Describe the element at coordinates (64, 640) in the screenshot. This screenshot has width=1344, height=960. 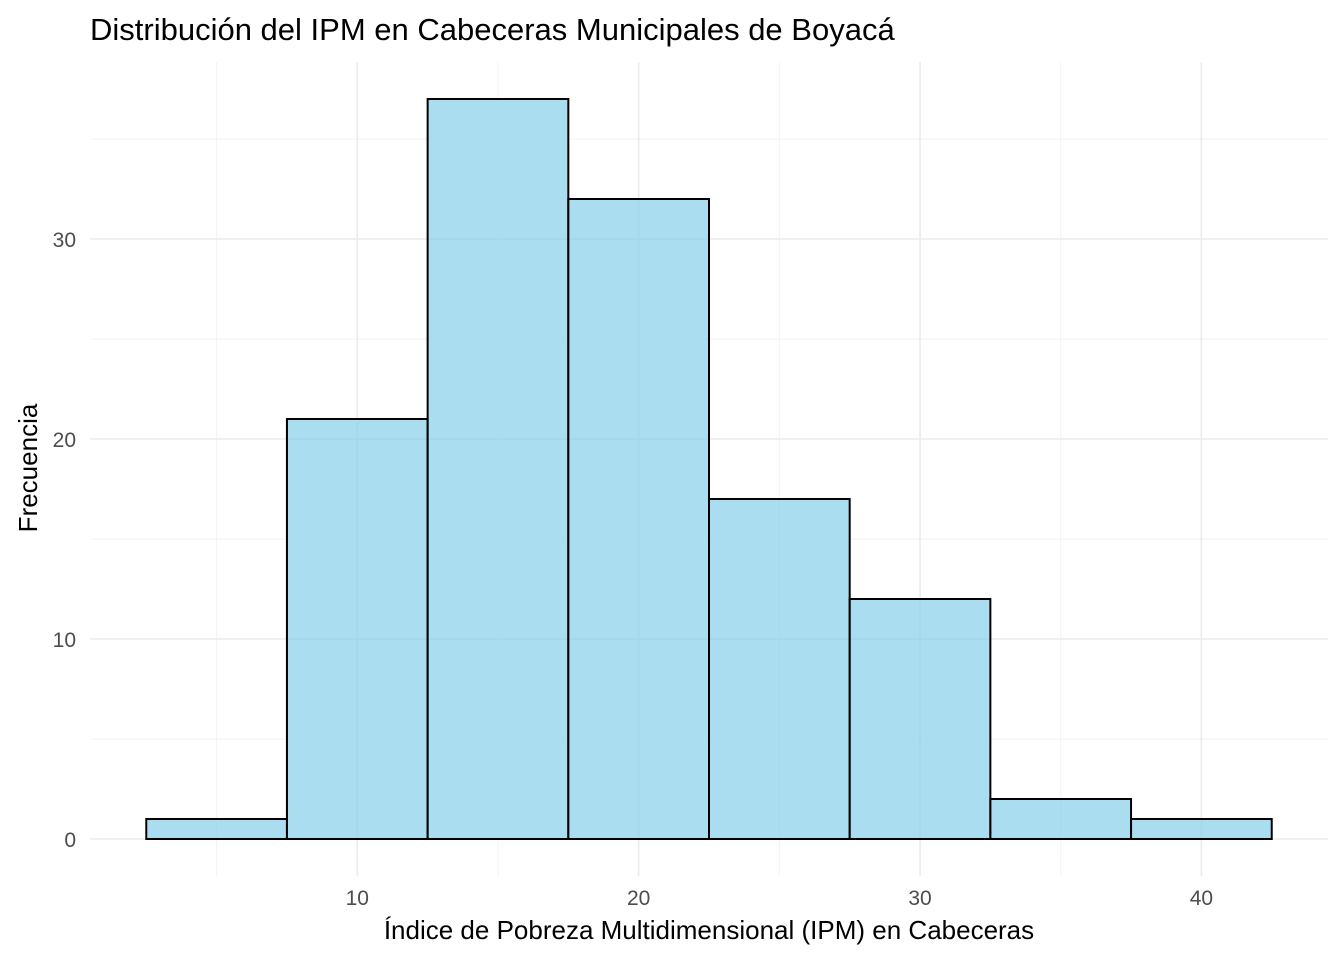
I see `y-tick-label-10: 10` at that location.